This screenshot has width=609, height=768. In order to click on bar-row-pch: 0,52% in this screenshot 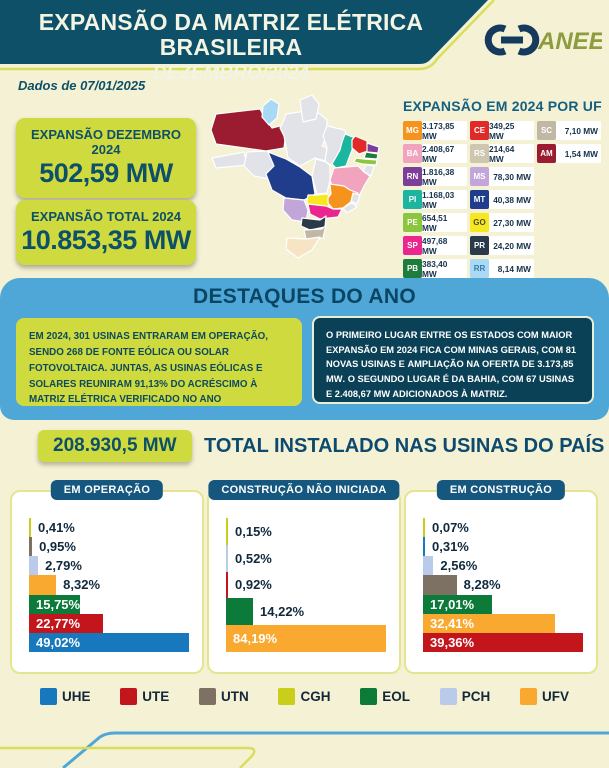, I will do `click(306, 558)`.